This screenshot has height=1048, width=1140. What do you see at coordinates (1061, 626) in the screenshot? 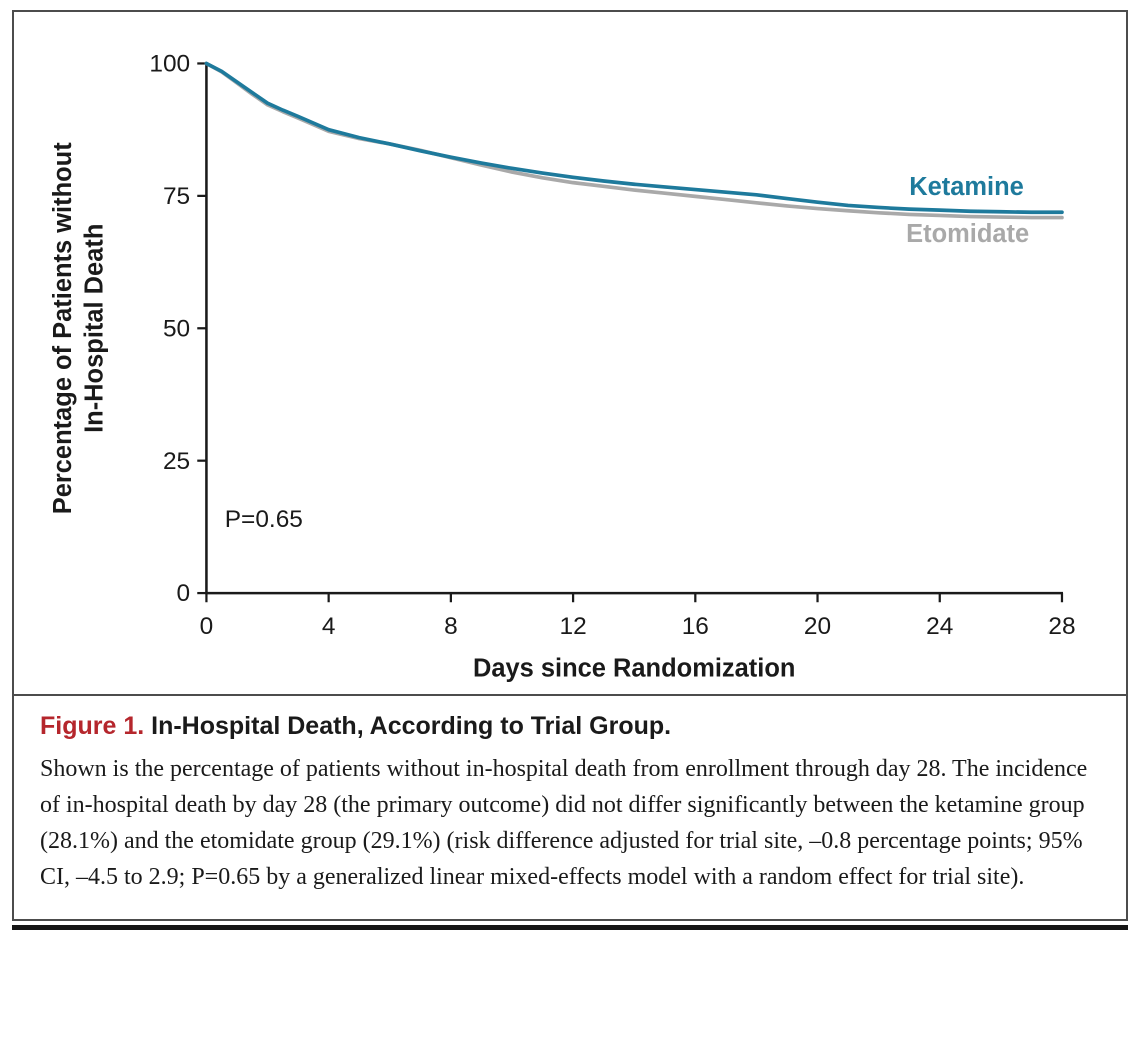
I see `x-tick-label: 28` at bounding box center [1061, 626].